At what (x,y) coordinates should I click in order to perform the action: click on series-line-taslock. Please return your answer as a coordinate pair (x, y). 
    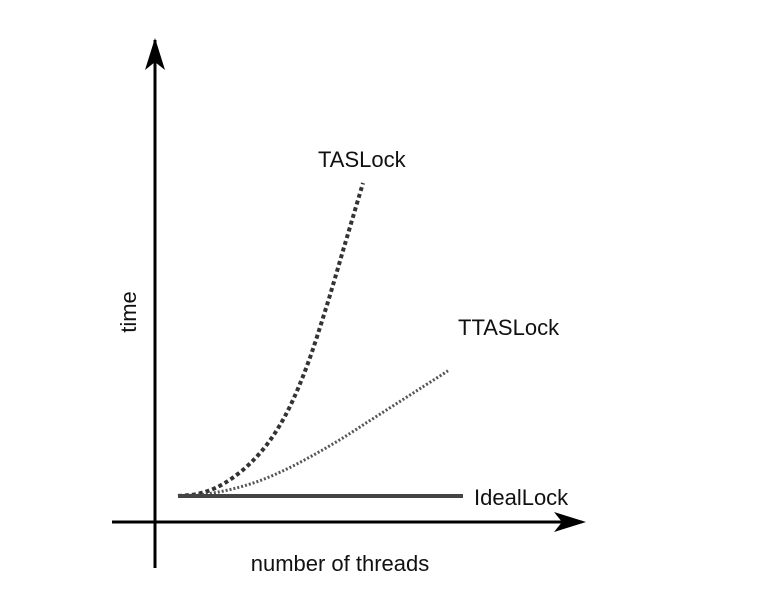
    Looking at the image, I should click on (271, 340).